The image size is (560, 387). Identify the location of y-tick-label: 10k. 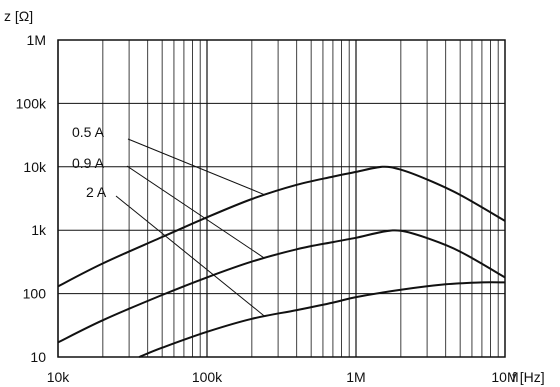
(35, 167).